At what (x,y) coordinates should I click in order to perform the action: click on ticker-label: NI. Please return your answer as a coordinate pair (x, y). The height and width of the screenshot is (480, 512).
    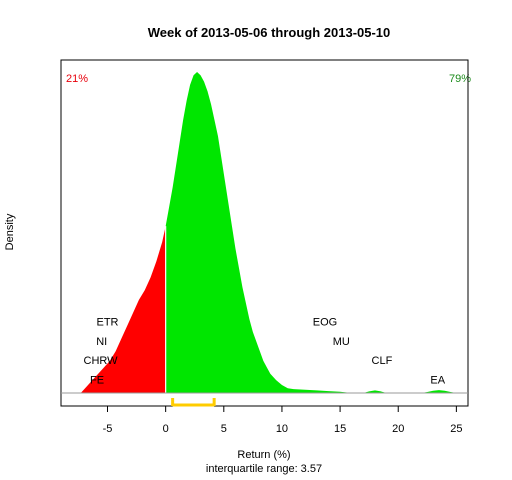
    Looking at the image, I should click on (101, 342).